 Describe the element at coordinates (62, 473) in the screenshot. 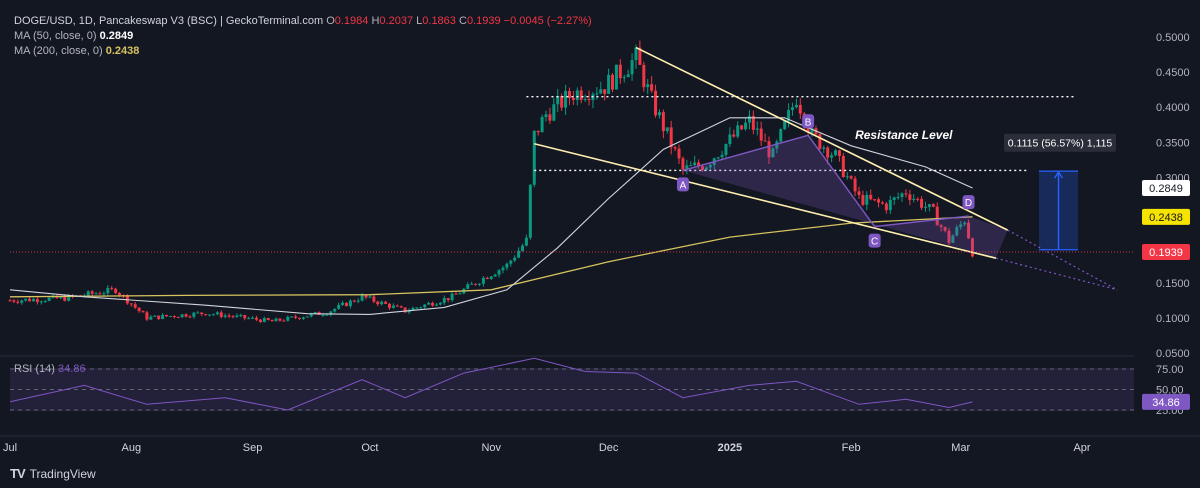

I see `tradingview-text: TradingView` at that location.